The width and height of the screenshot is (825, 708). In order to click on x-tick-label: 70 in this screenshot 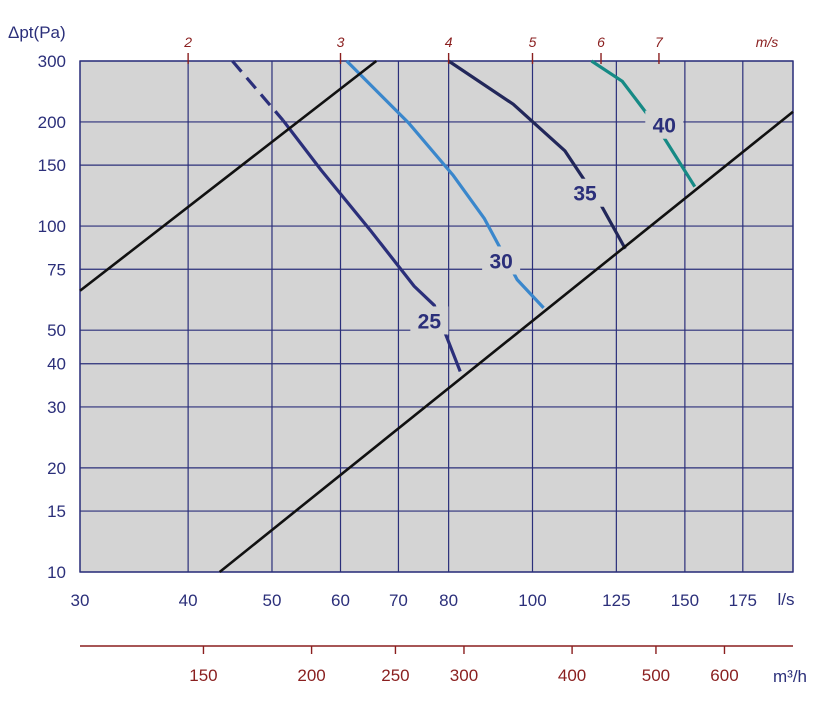, I will do `click(398, 600)`.